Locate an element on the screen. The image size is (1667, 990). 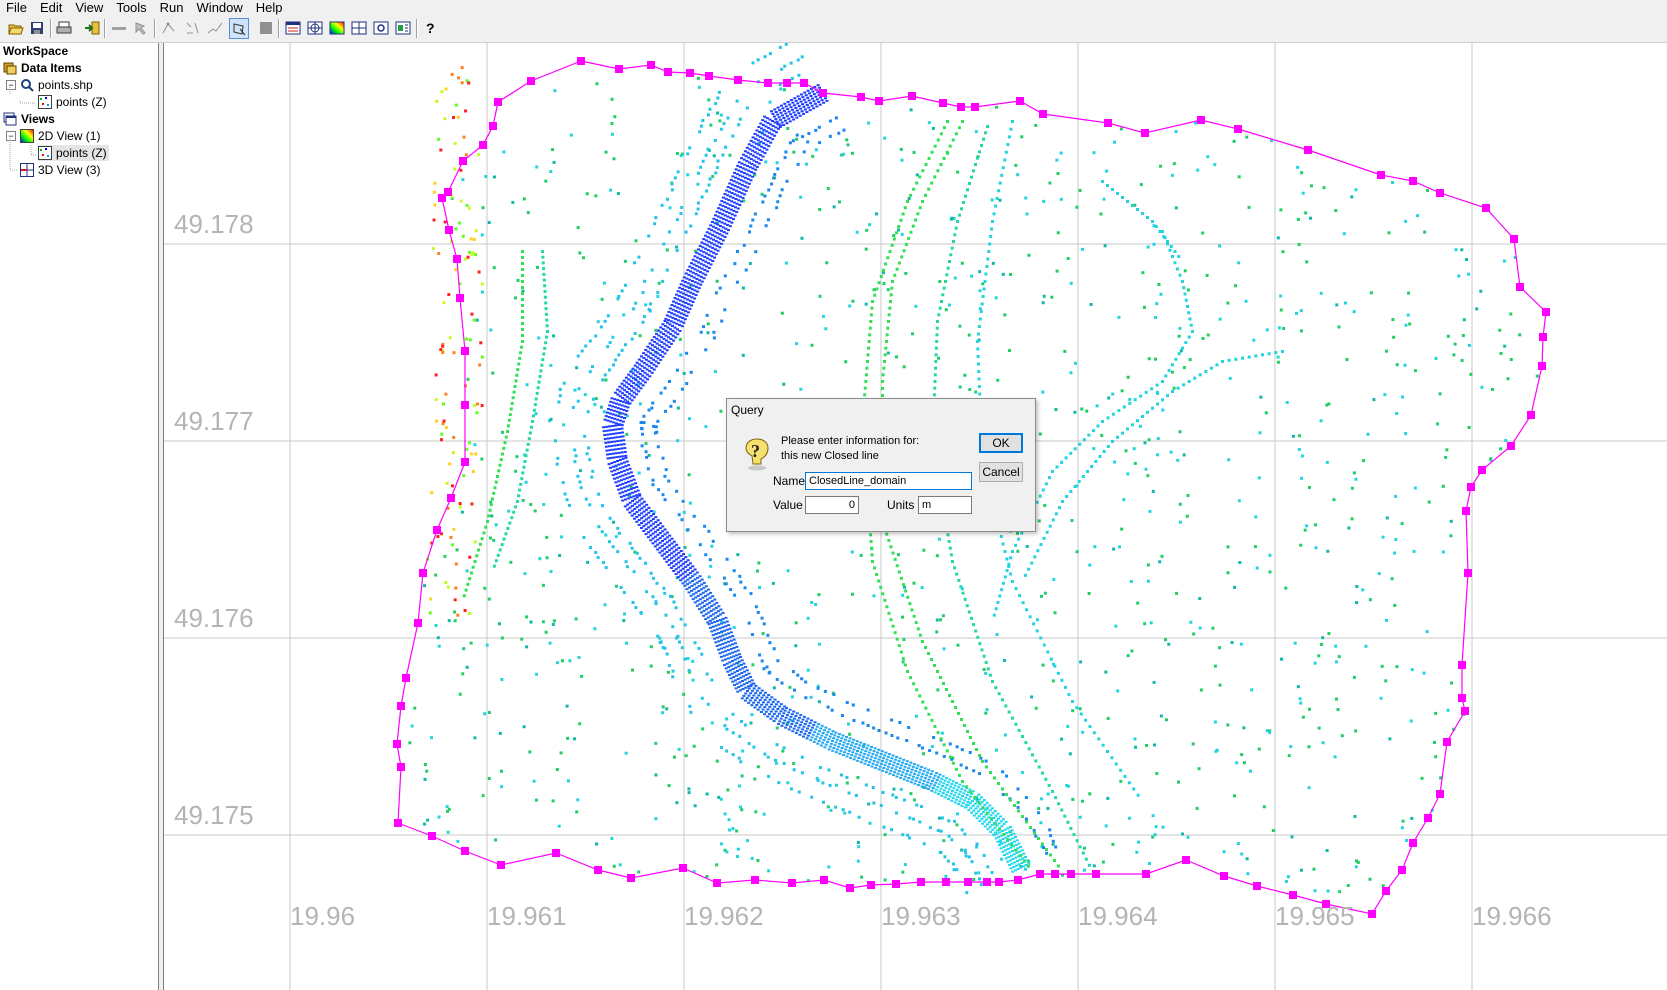
select-icon is located at coordinates (141, 28).